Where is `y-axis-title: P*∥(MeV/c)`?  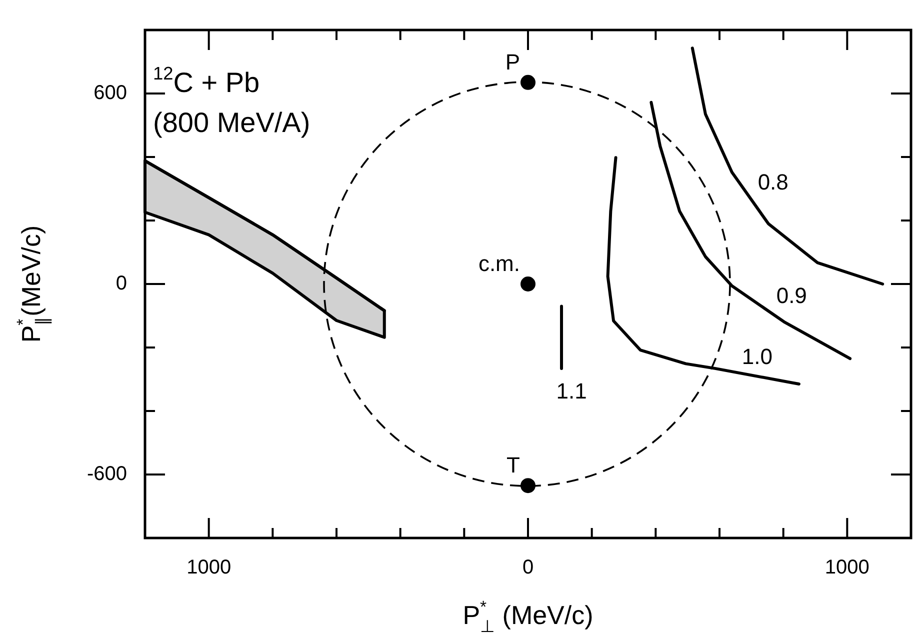 y-axis-title: P*∥(MeV/c) is located at coordinates (32, 284).